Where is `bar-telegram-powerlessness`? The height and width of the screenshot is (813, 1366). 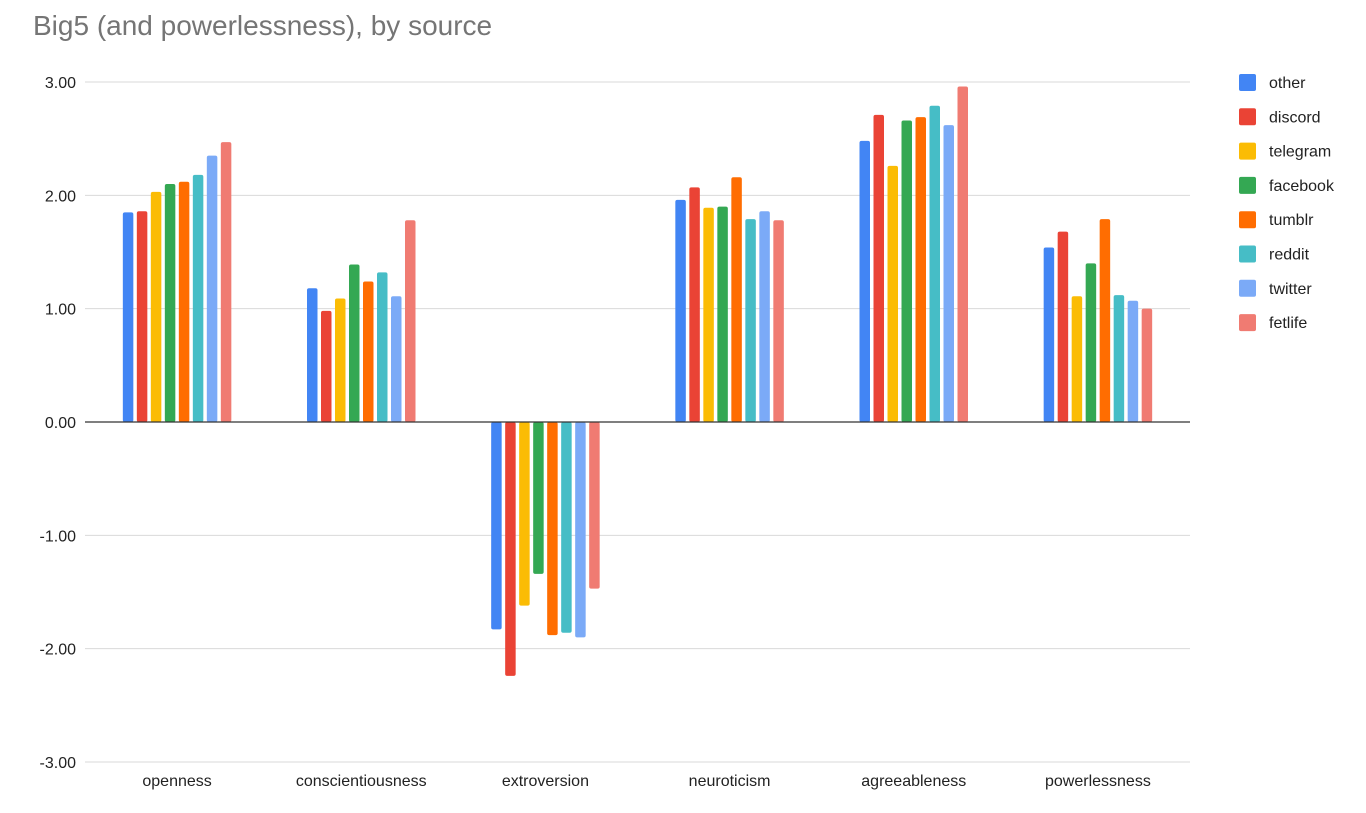 bar-telegram-powerlessness is located at coordinates (1077, 359).